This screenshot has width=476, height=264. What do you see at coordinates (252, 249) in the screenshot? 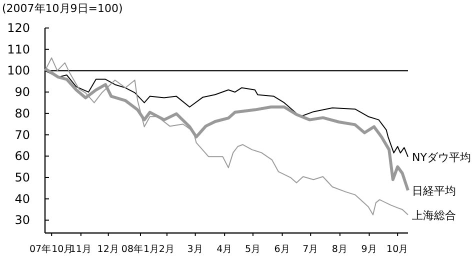
I see `x-tick-label: 5月` at bounding box center [252, 249].